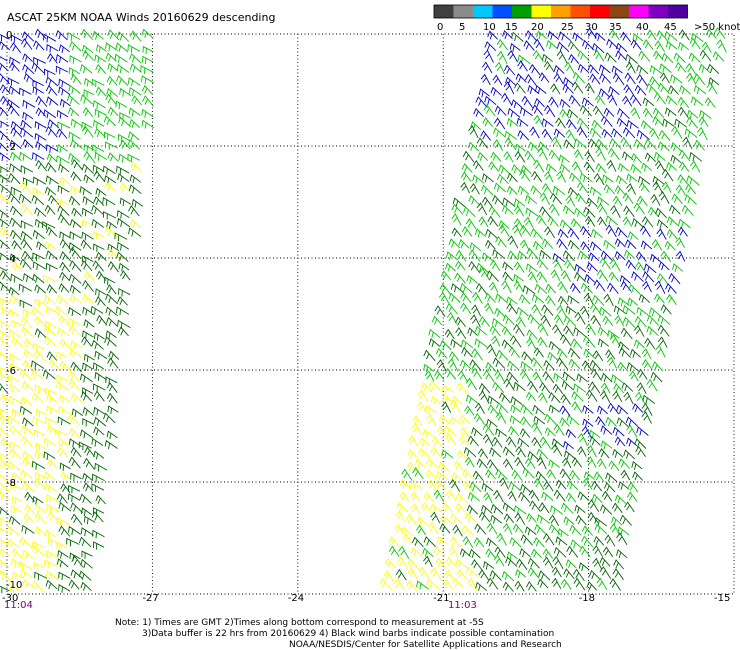 The height and width of the screenshot is (650, 740). Describe the element at coordinates (462, 605) in the screenshot. I see `pass-time-right: 11:03` at that location.